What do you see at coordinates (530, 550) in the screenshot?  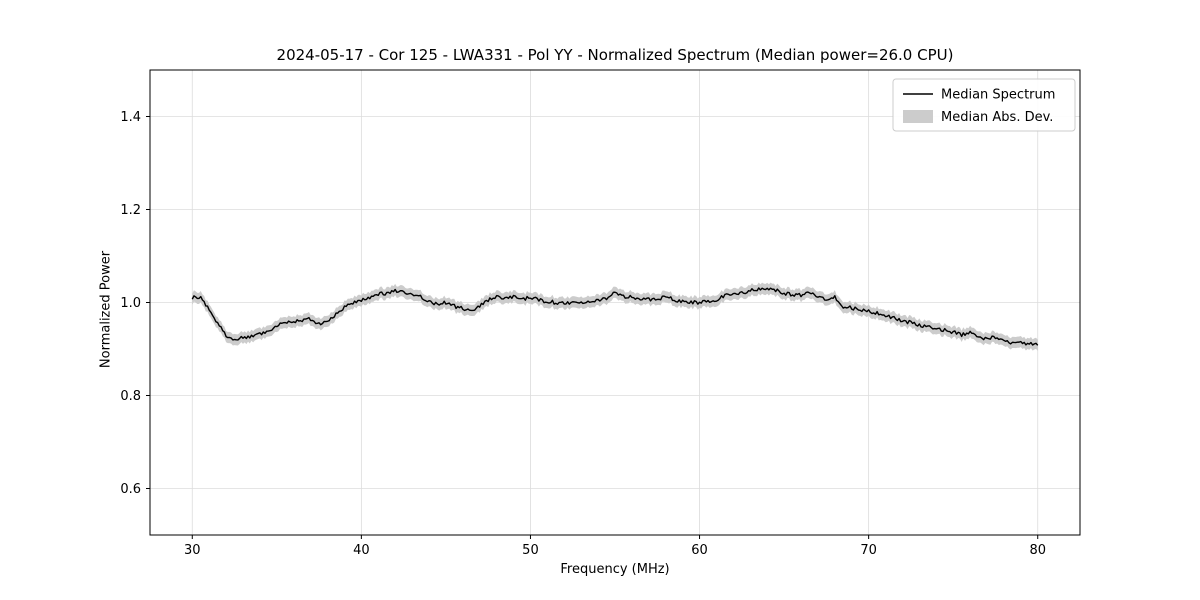 I see `x-tick-label: 50` at bounding box center [530, 550].